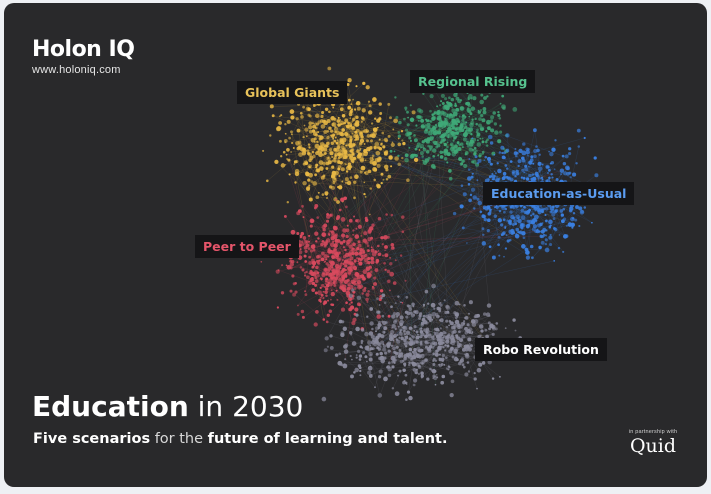 This screenshot has width=711, height=494. What do you see at coordinates (247, 246) in the screenshot?
I see `label-peer-to-peer: Peer to Peer` at bounding box center [247, 246].